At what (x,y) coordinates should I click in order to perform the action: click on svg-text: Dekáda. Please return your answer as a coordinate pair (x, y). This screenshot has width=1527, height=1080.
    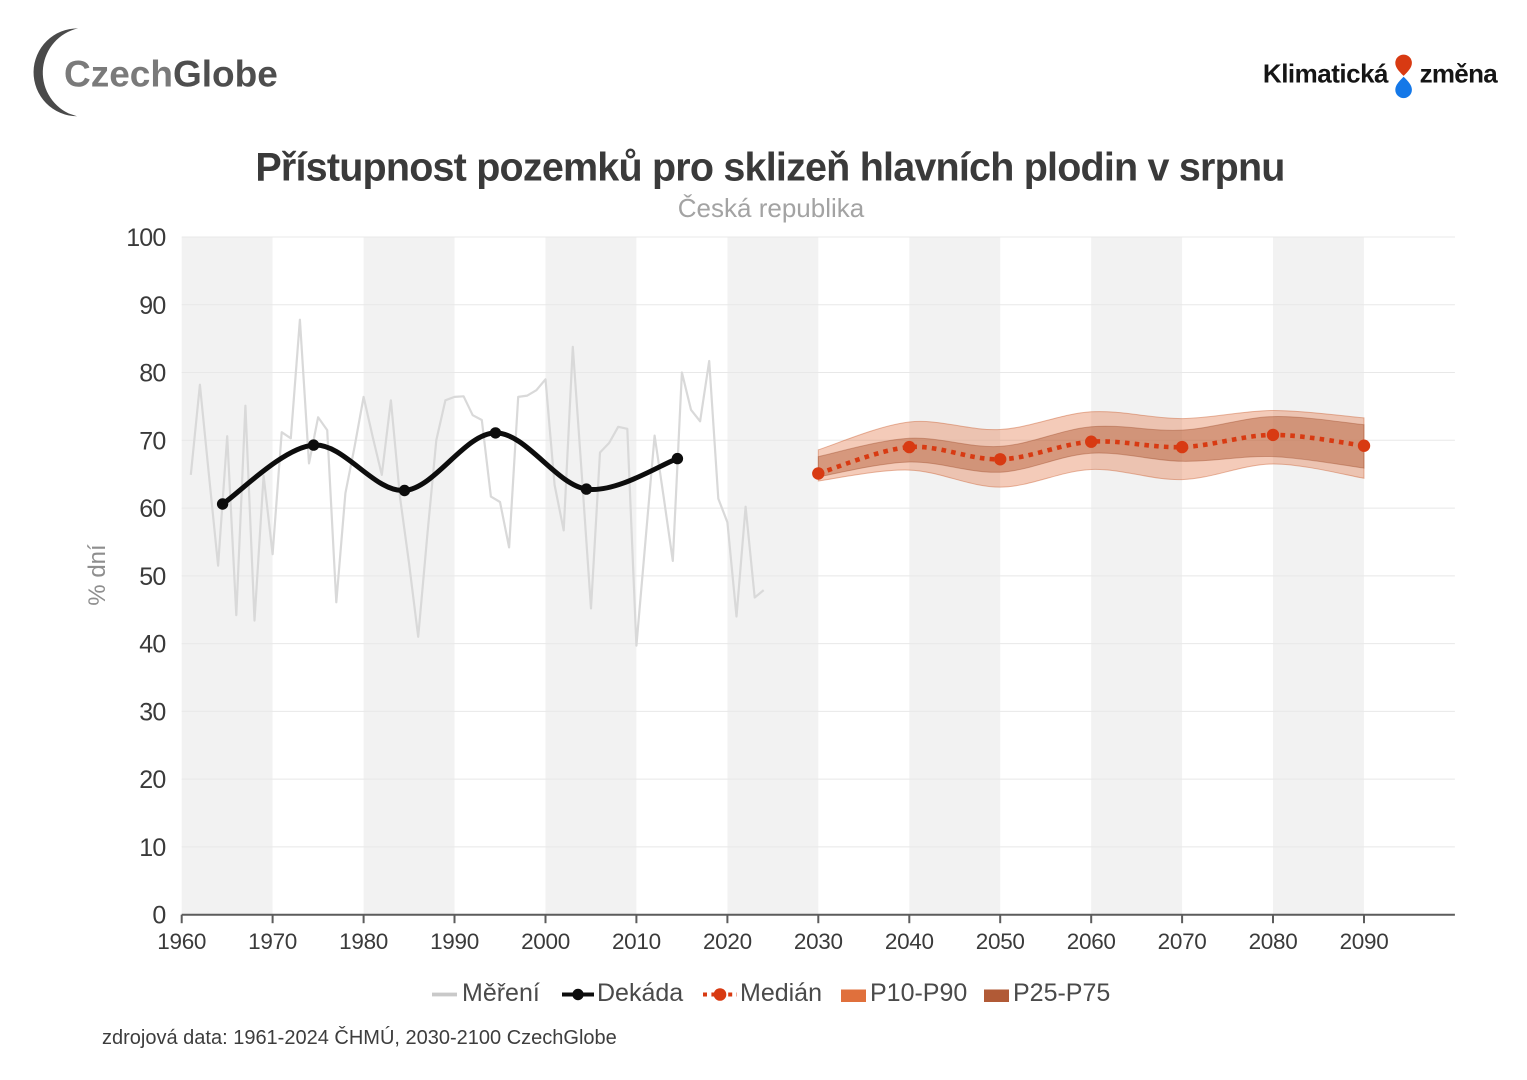
    Looking at the image, I should click on (640, 993).